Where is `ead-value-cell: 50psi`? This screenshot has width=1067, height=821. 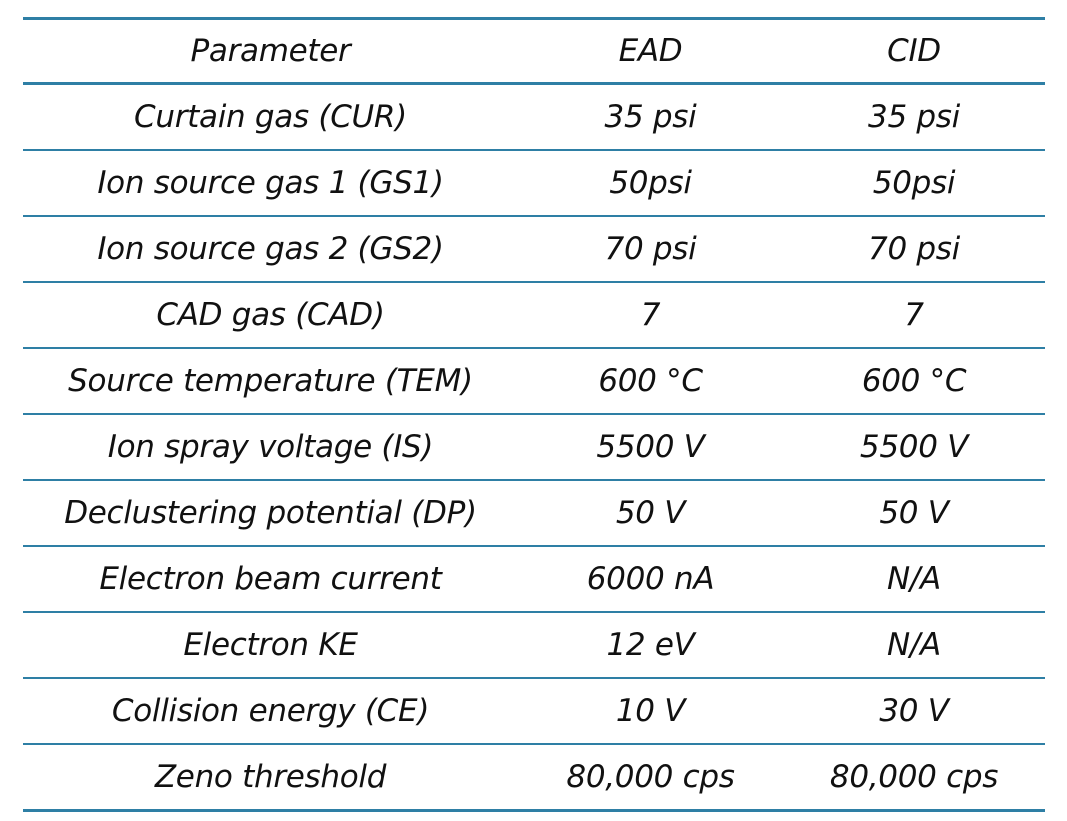
ead-value-cell: 50psi is located at coordinates (650, 183).